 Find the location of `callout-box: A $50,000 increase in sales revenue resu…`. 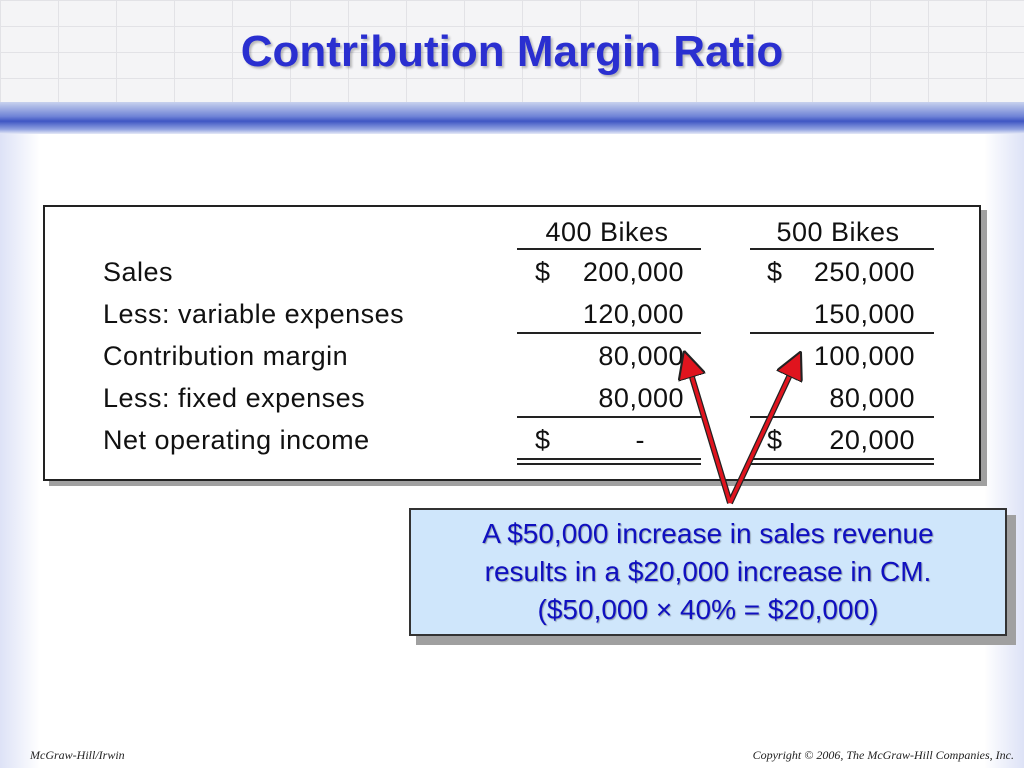

callout-box: A $50,000 increase in sales revenue resu… is located at coordinates (708, 572).